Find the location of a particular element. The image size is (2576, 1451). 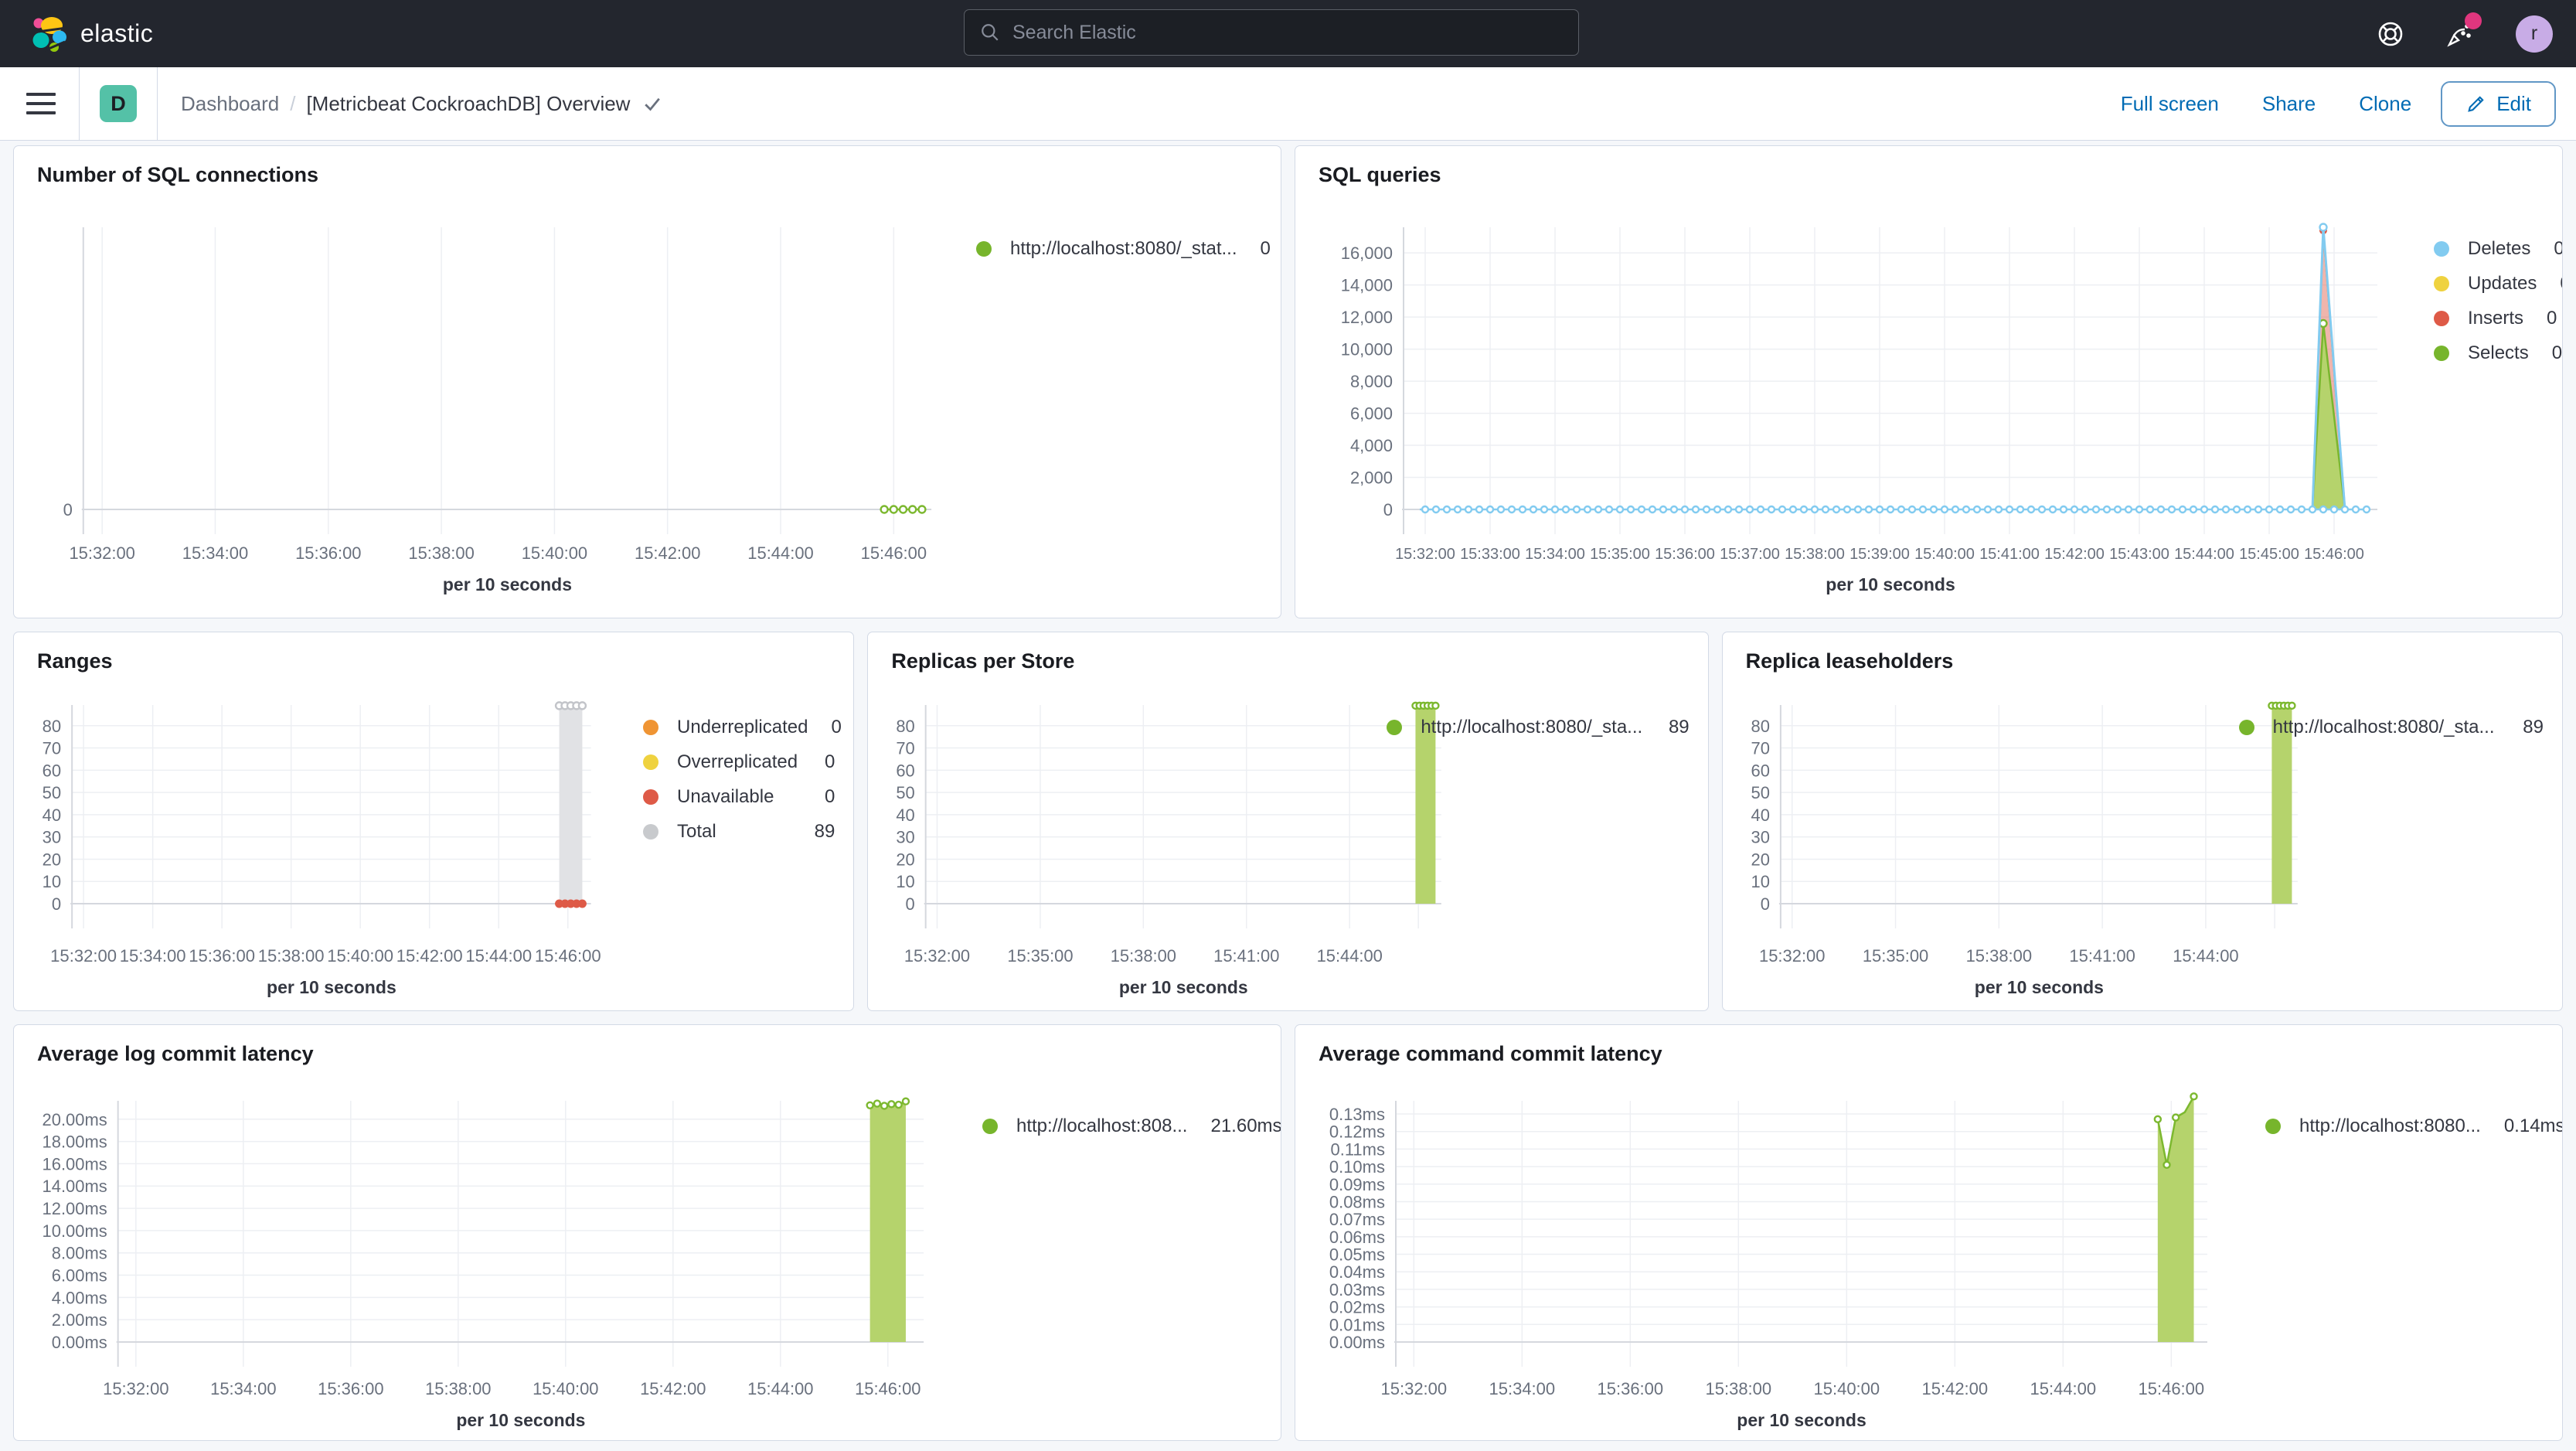

pencil-icon is located at coordinates (2476, 104).